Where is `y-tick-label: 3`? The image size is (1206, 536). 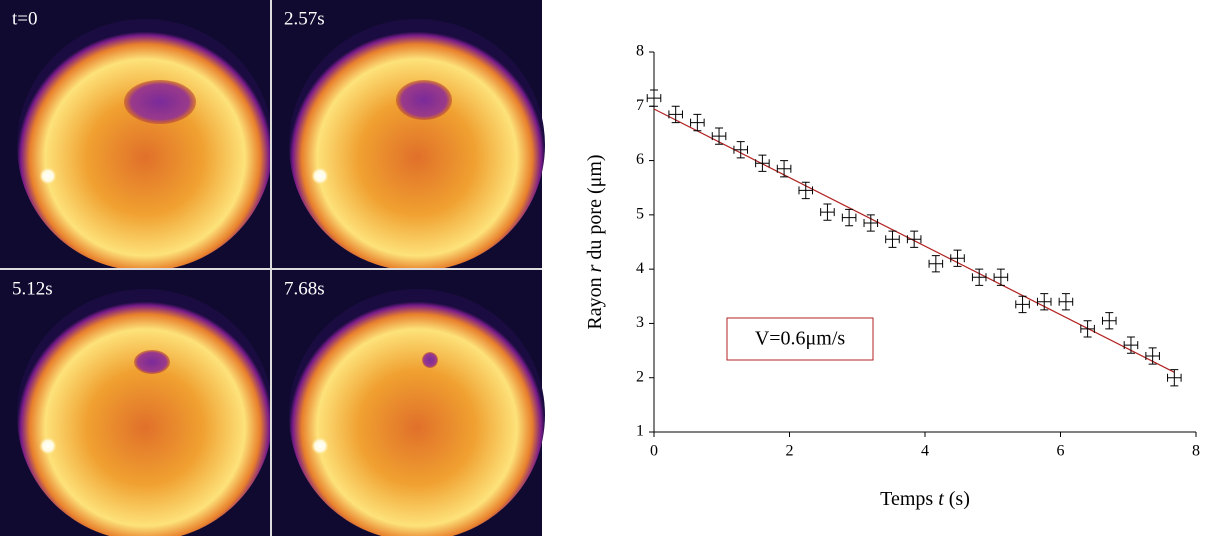
y-tick-label: 3 is located at coordinates (640, 322).